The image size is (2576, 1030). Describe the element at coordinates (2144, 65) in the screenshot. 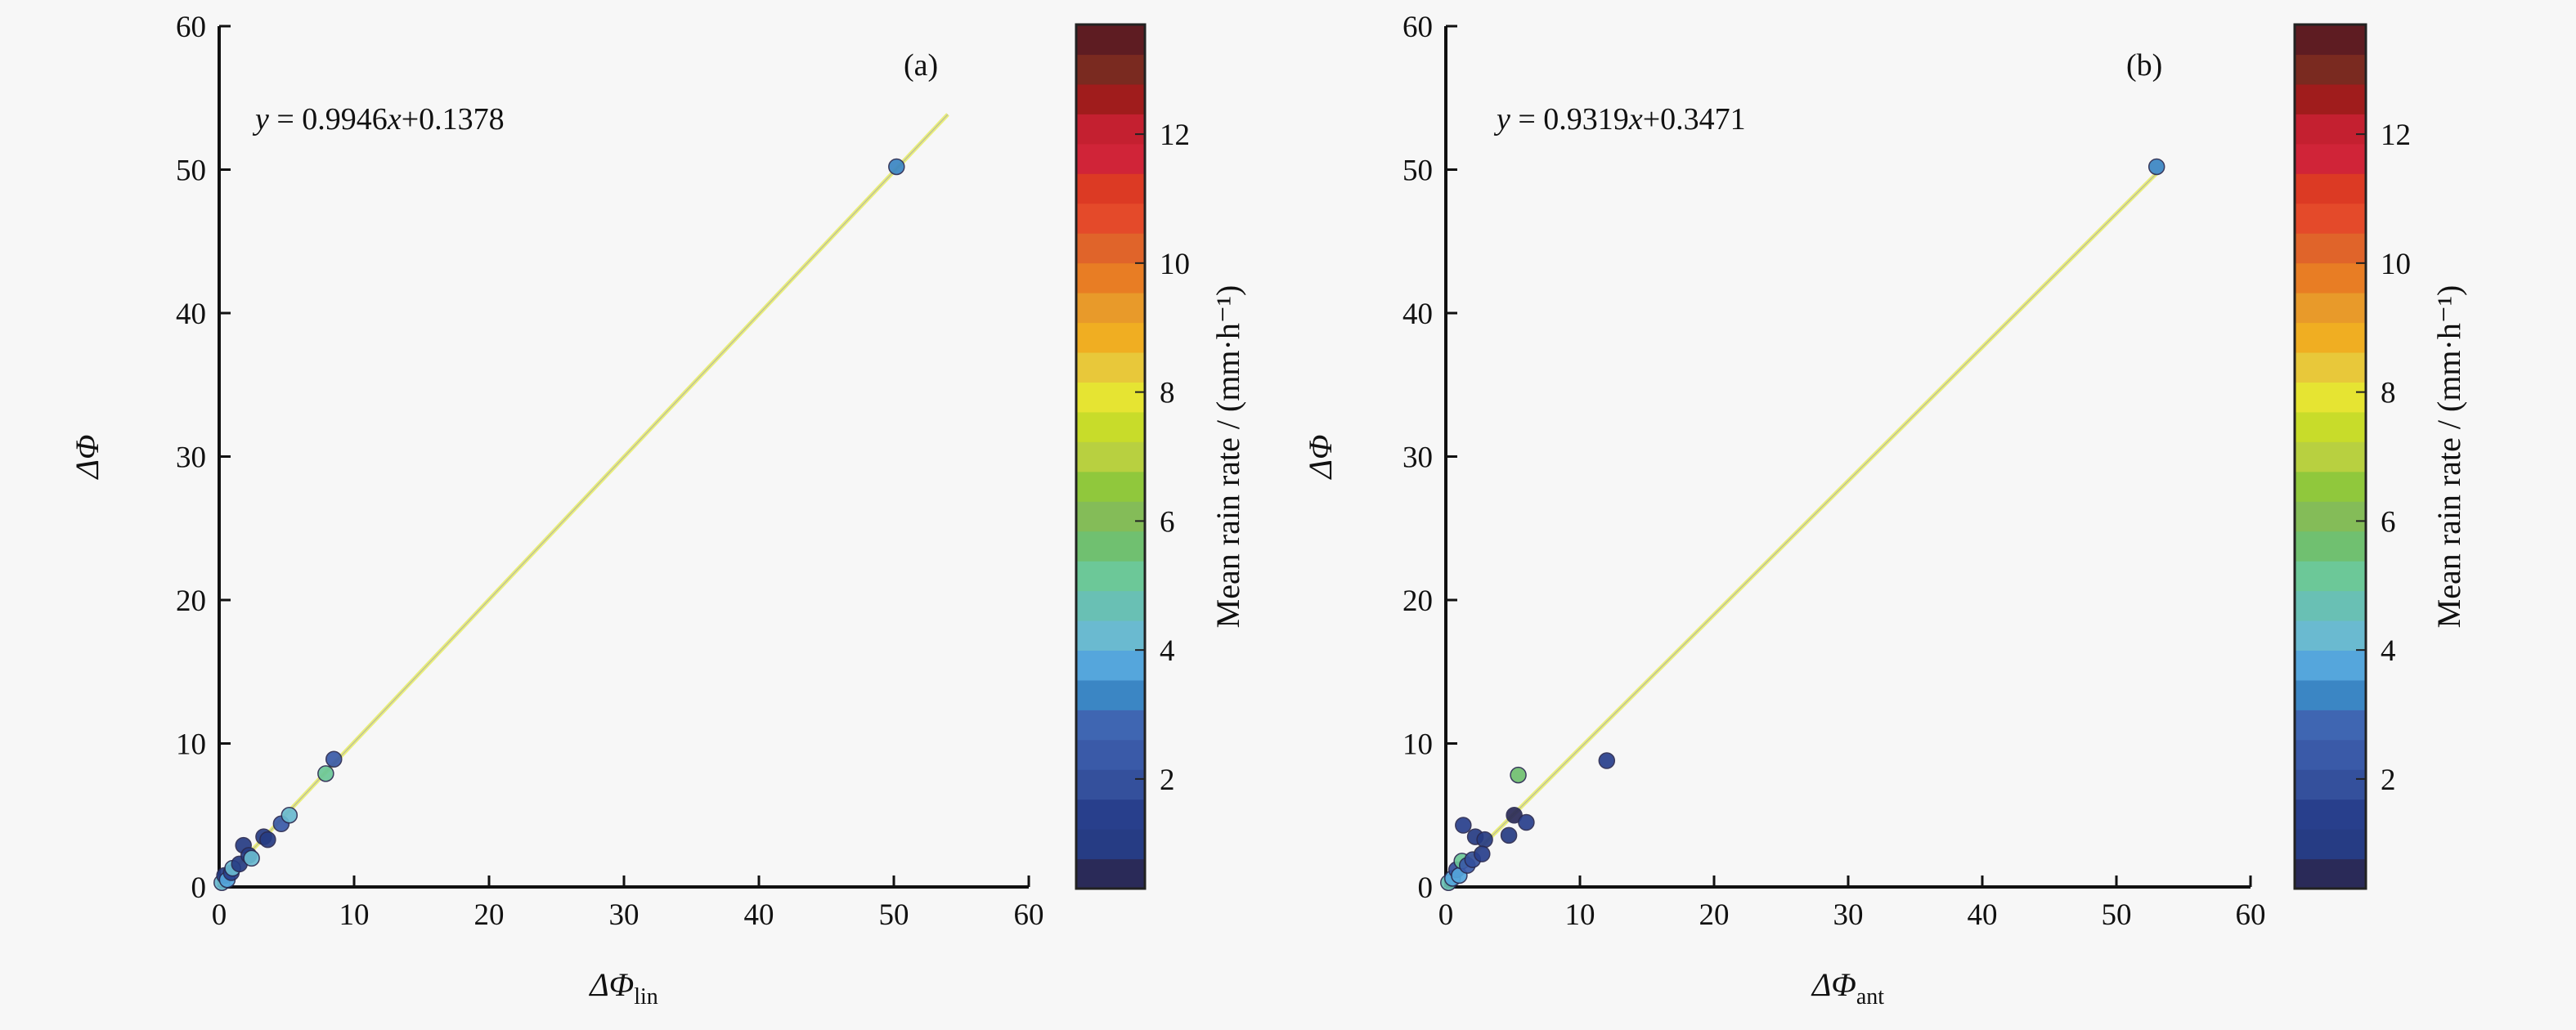

I see `panel-label: (b)` at that location.